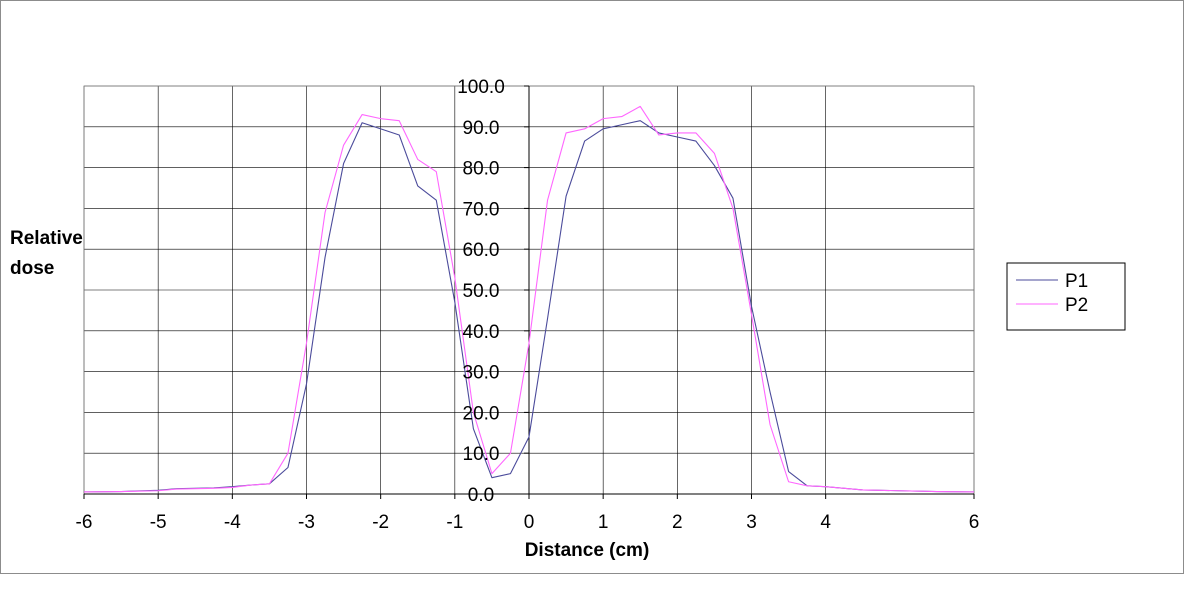  What do you see at coordinates (481, 87) in the screenshot?
I see `y-tick-label-10: 100.0` at bounding box center [481, 87].